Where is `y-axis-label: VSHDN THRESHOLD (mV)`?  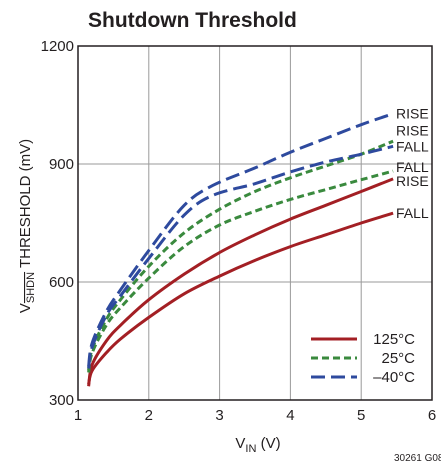 y-axis-label: VSHDN THRESHOLD (mV) is located at coordinates (27, 226).